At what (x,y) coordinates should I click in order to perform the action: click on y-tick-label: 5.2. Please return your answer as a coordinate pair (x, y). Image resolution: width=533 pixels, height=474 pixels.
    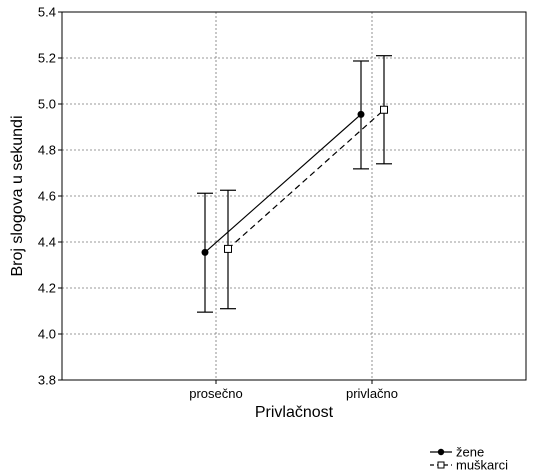
    Looking at the image, I should click on (47, 58).